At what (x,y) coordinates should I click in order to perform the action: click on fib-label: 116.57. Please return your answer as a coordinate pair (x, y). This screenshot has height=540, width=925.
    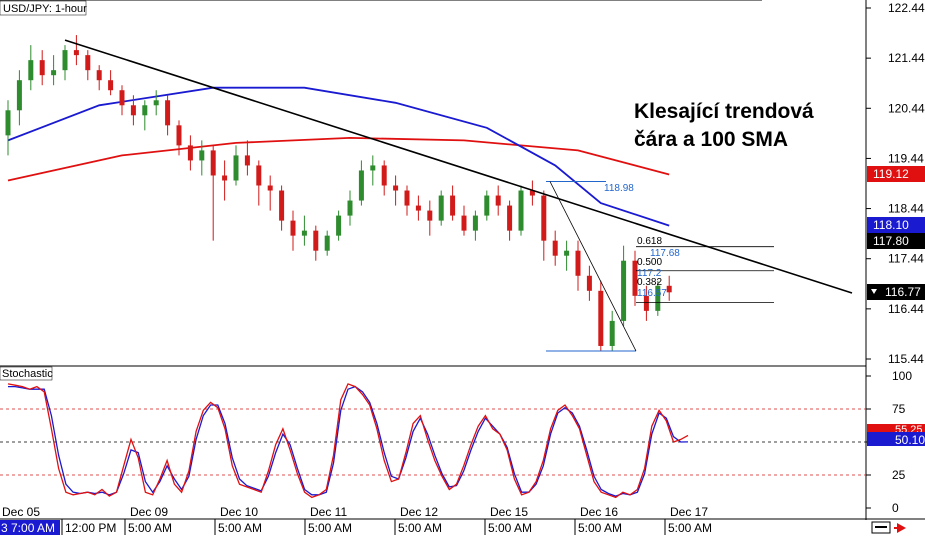
    Looking at the image, I should click on (652, 293).